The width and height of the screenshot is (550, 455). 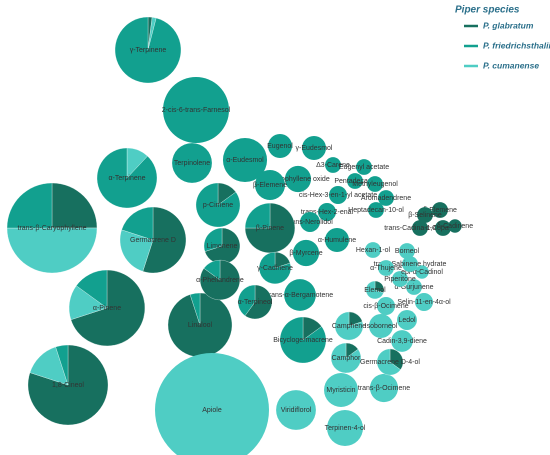 What do you see at coordinates (407, 320) in the screenshot?
I see `bubble: Ledol` at bounding box center [407, 320].